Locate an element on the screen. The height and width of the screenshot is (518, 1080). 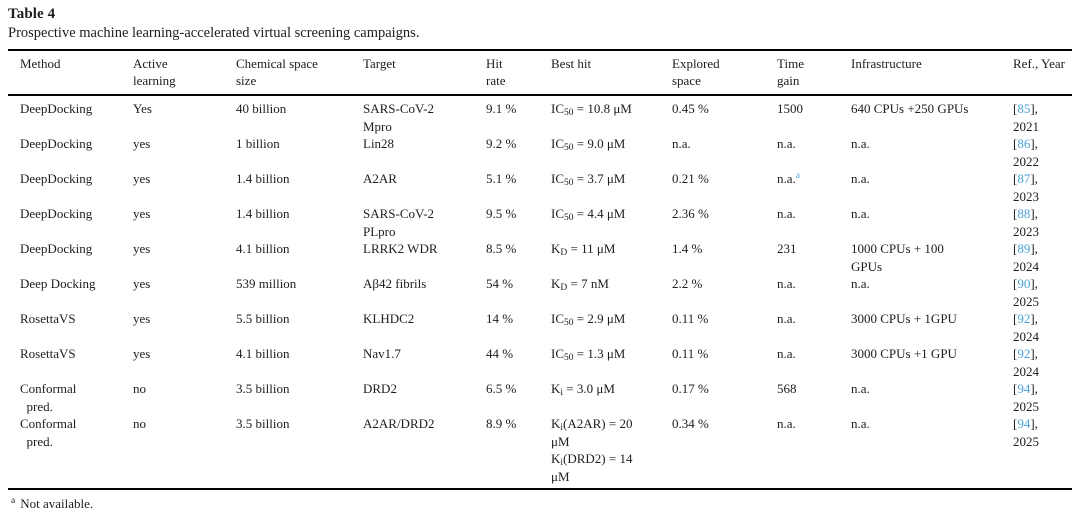
col-header-best-hit: Best hit is located at coordinates (599, 73).